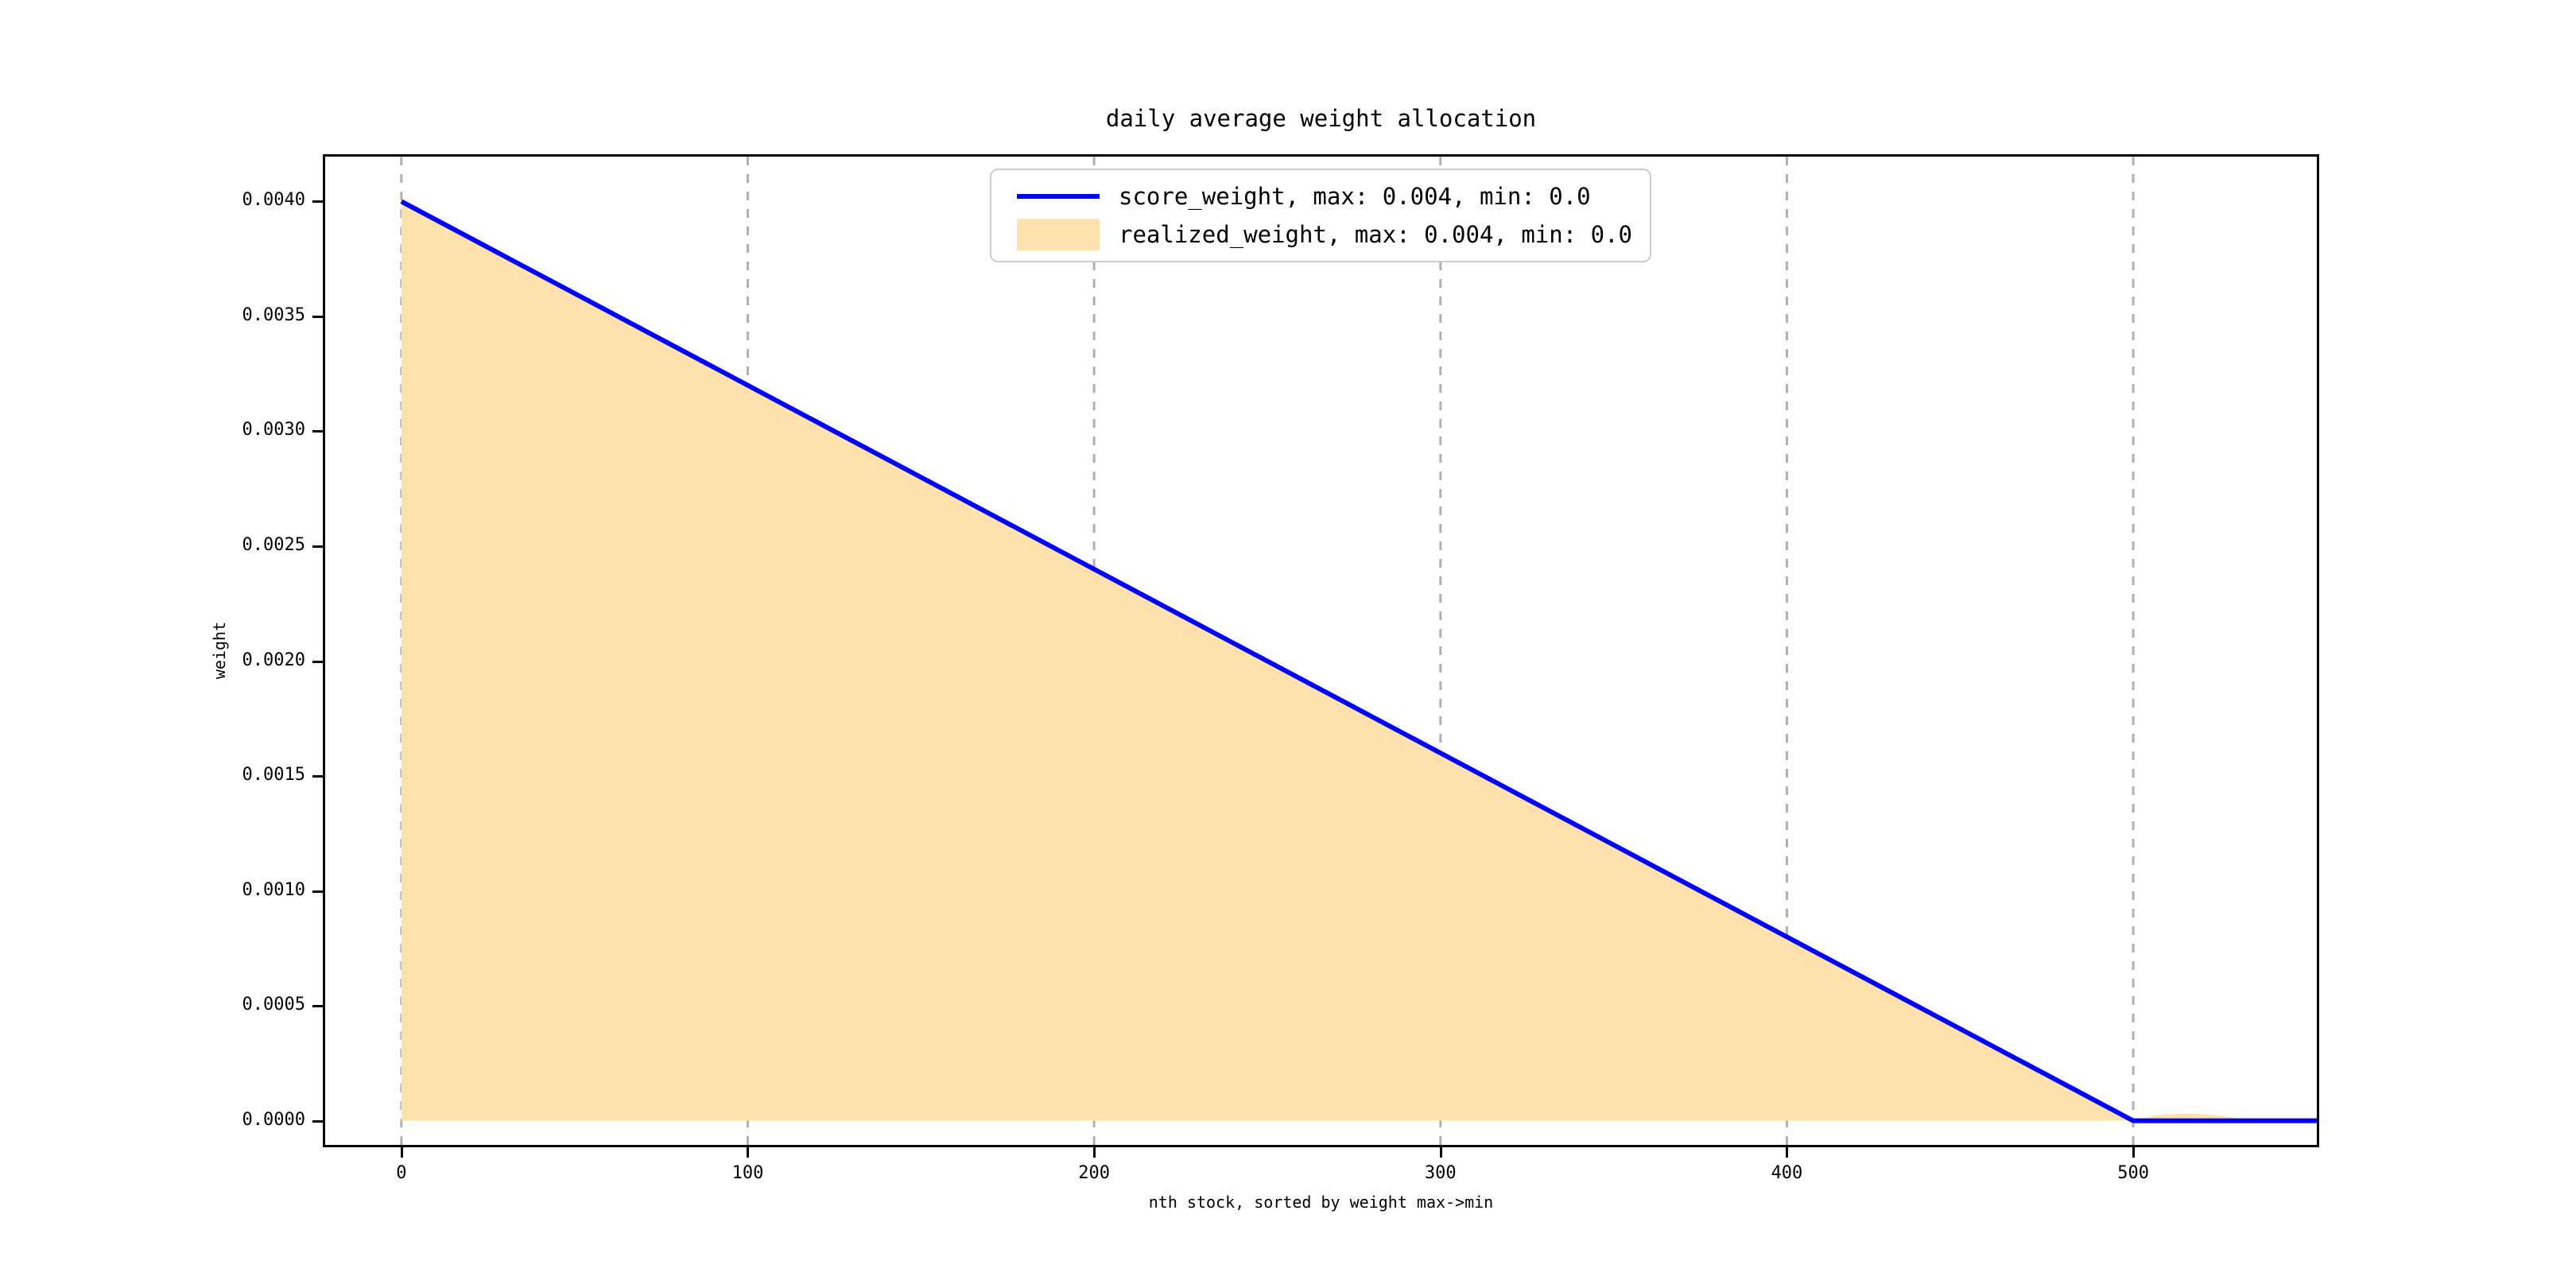 The image size is (2576, 1288). I want to click on legend-entry-realized-weight: realized_weight, max: 0.004, min: 0.0, so click(1319, 234).